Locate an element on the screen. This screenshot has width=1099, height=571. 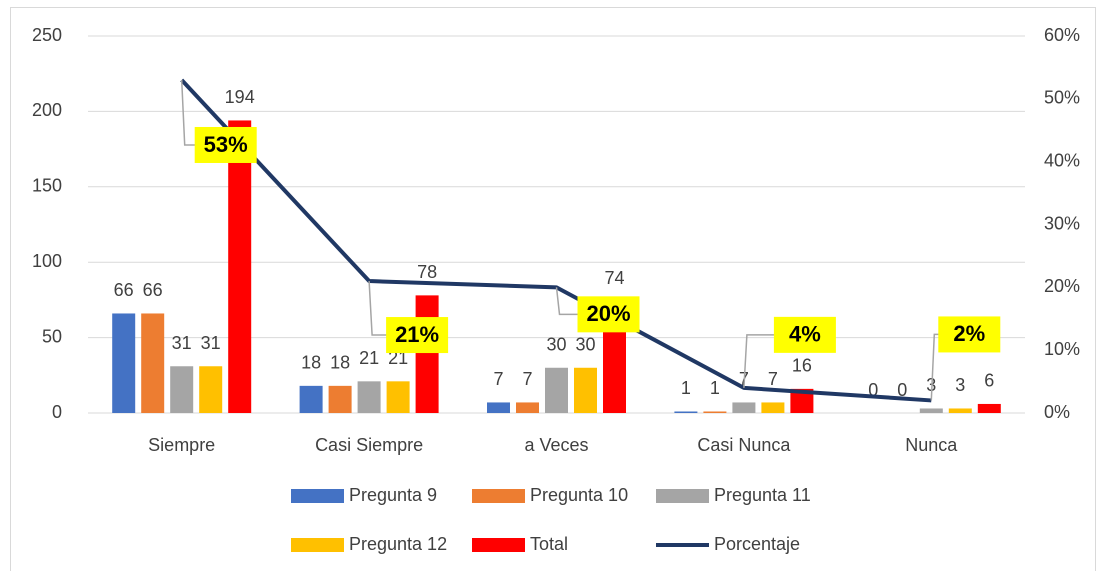
legend-label: Pregunta 9 is located at coordinates (393, 495).